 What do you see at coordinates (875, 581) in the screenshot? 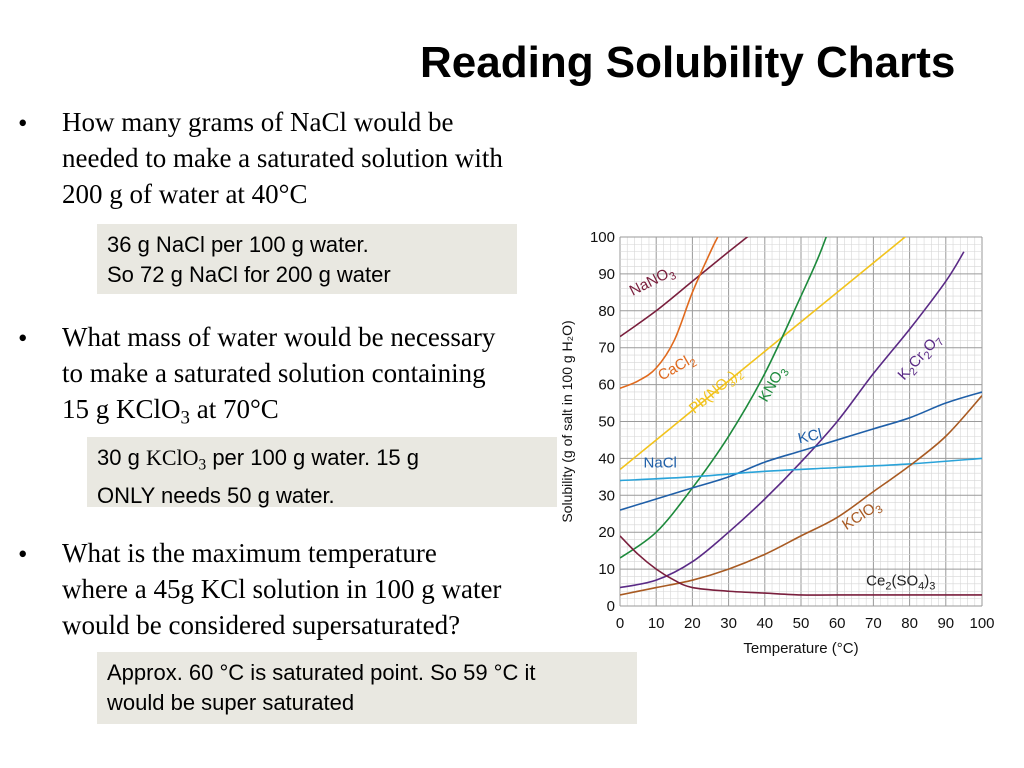
I see `label-text: Ce` at bounding box center [875, 581].